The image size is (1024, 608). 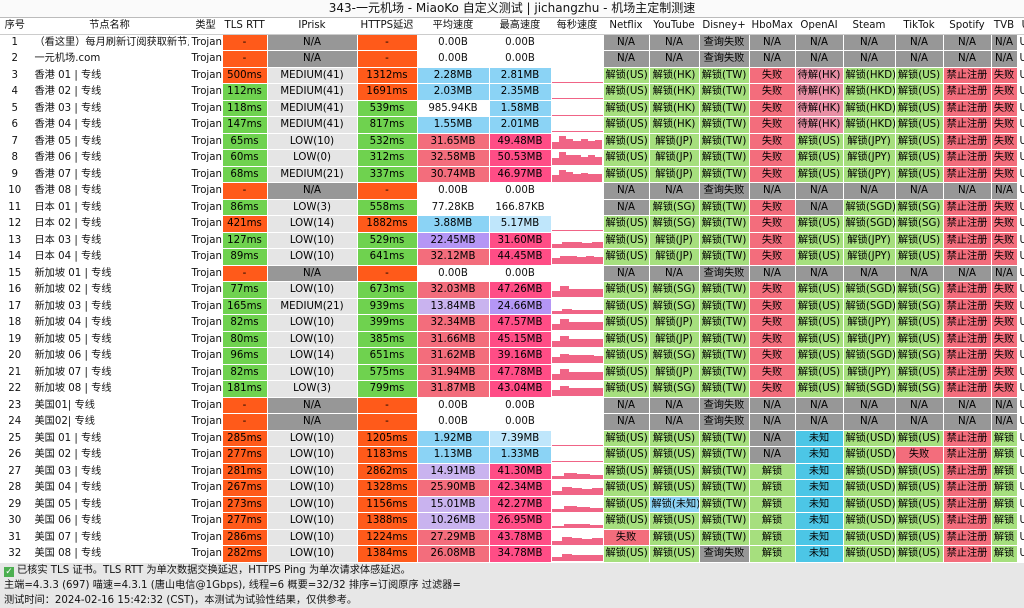 What do you see at coordinates (312, 59) in the screenshot?
I see `iprisk-cell: N/A` at bounding box center [312, 59].